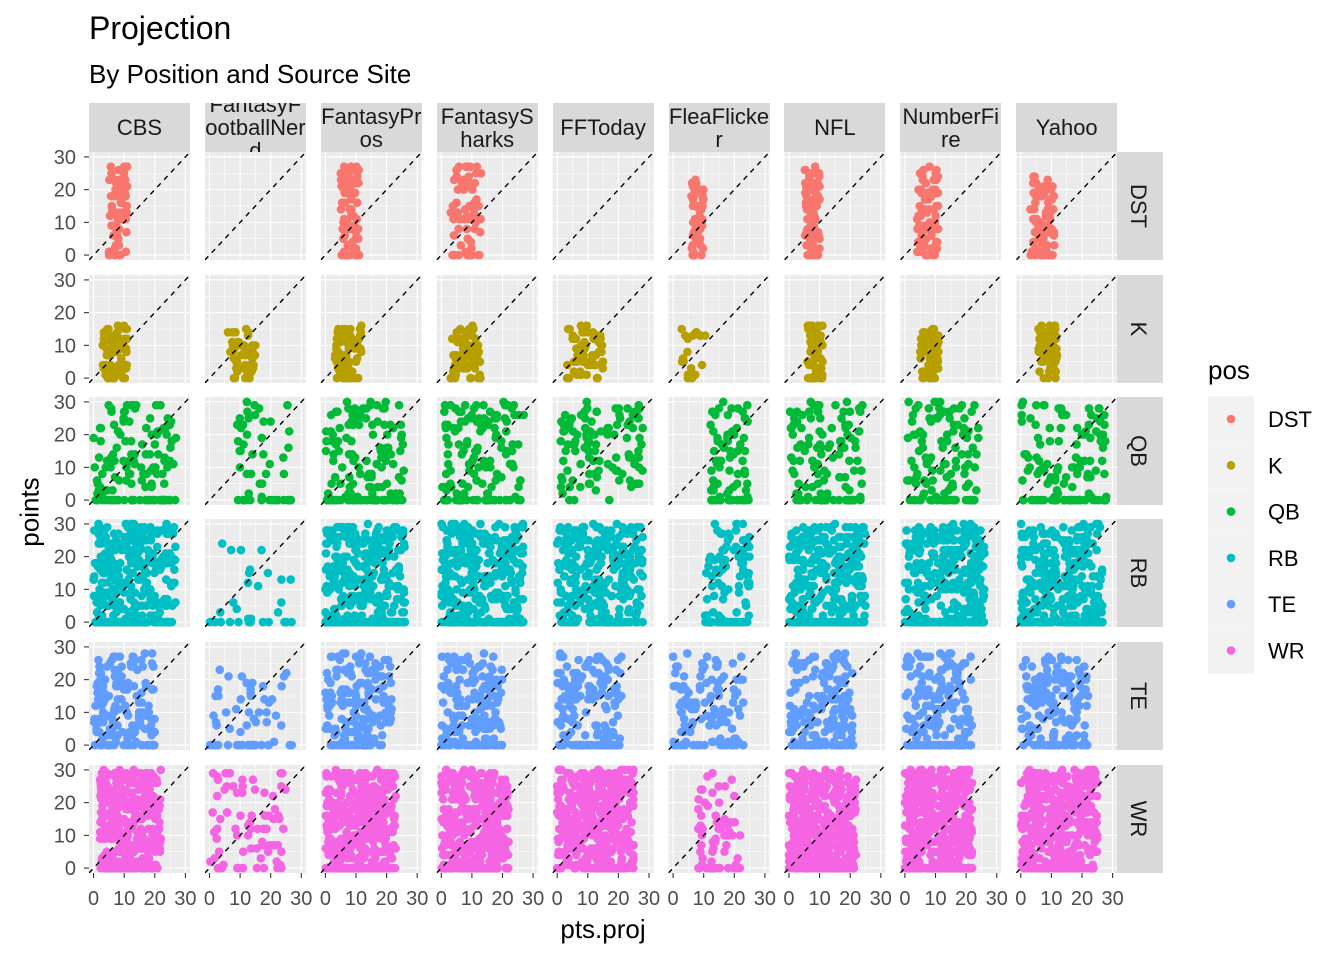  I want to click on x-tick-label: 10, so click(472, 899).